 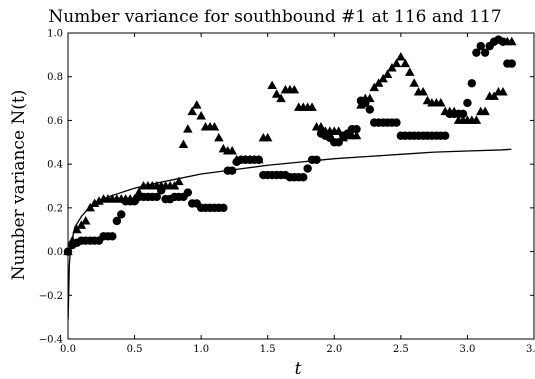 What do you see at coordinates (55, 252) in the screenshot?
I see `y-tick-label: 0.0` at bounding box center [55, 252].